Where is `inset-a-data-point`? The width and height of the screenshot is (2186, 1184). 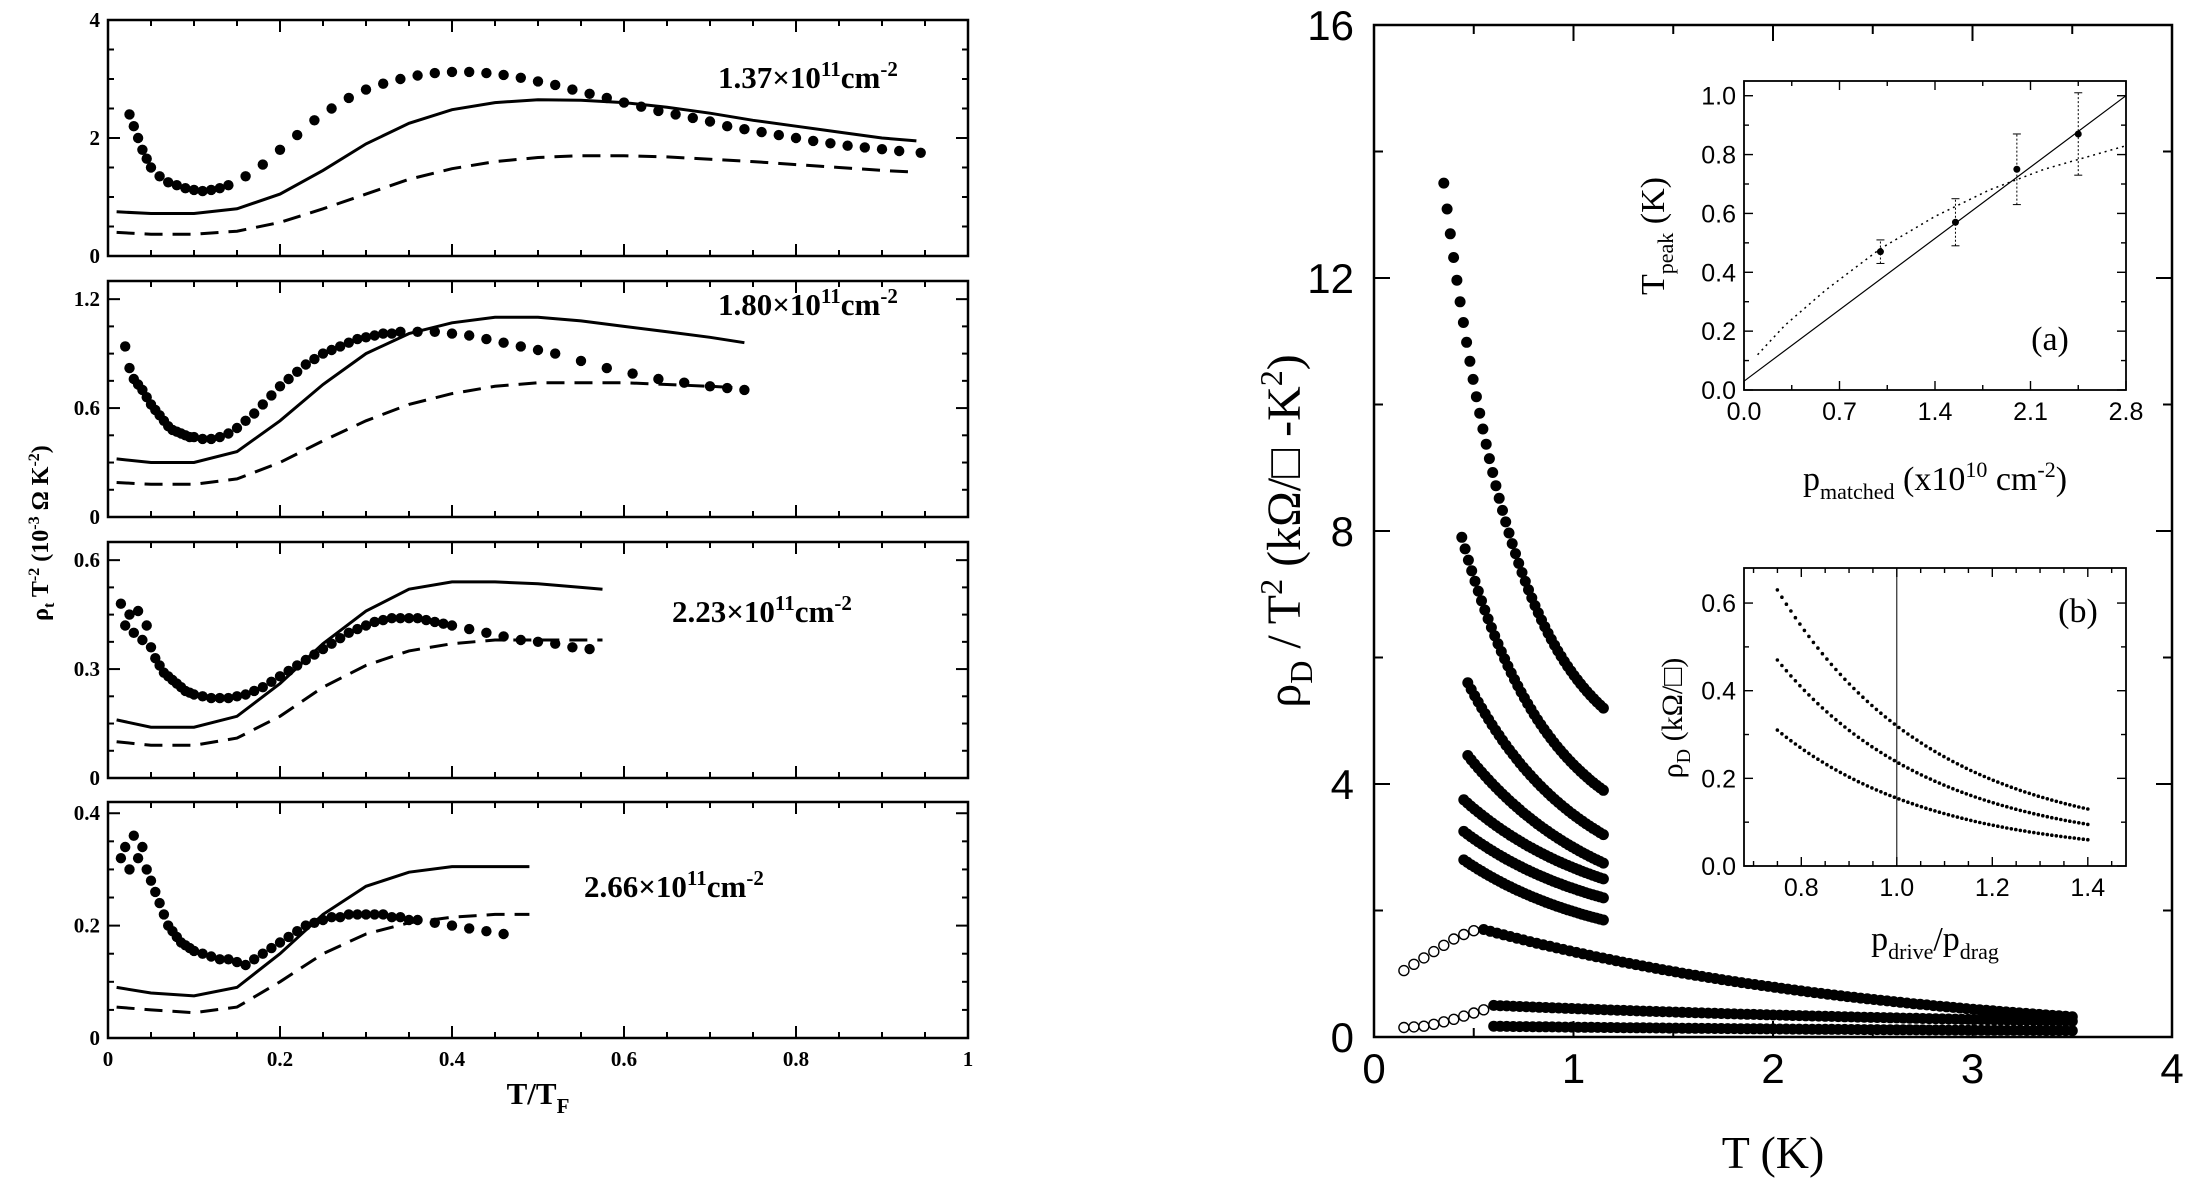 inset-a-data-point is located at coordinates (2078, 134).